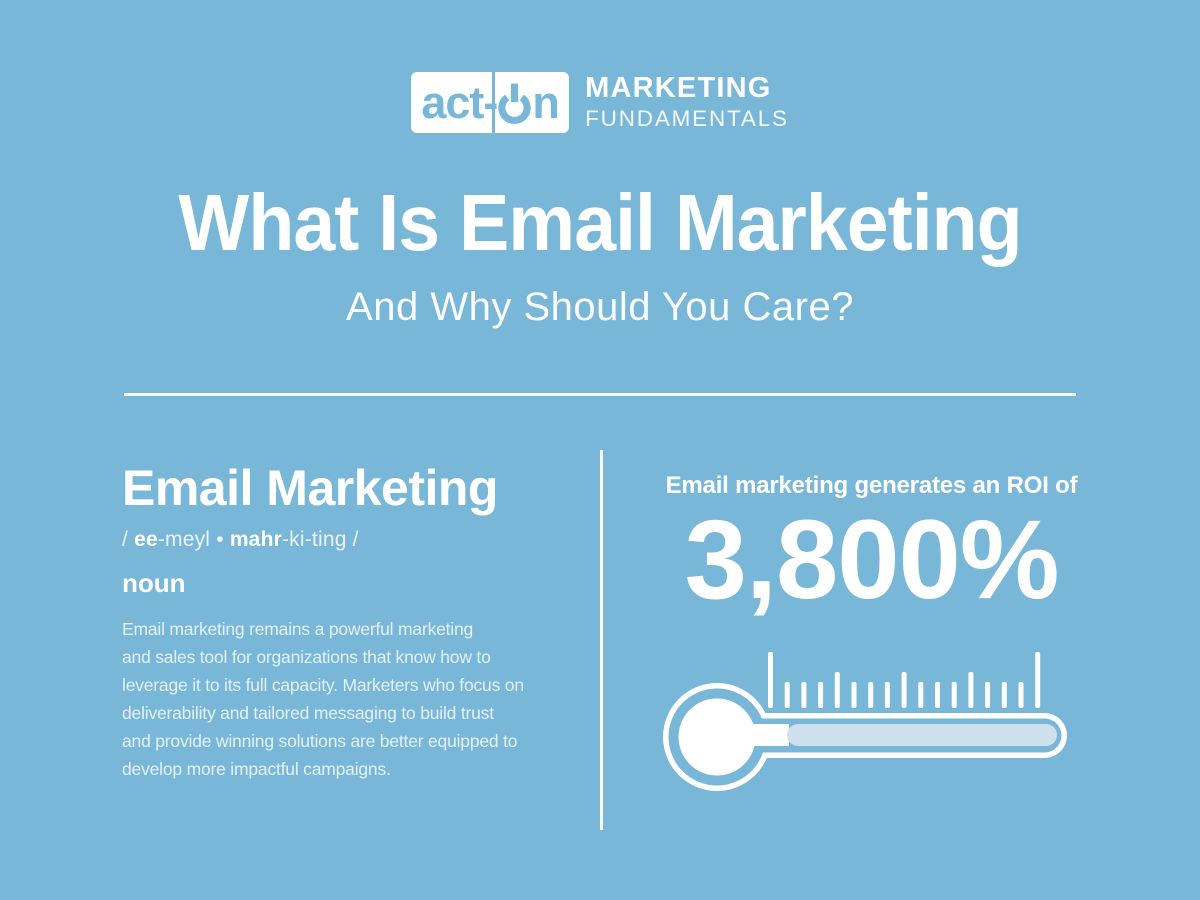 The height and width of the screenshot is (900, 1200). I want to click on pronunciation-reg1: -meyl, so click(184, 539).